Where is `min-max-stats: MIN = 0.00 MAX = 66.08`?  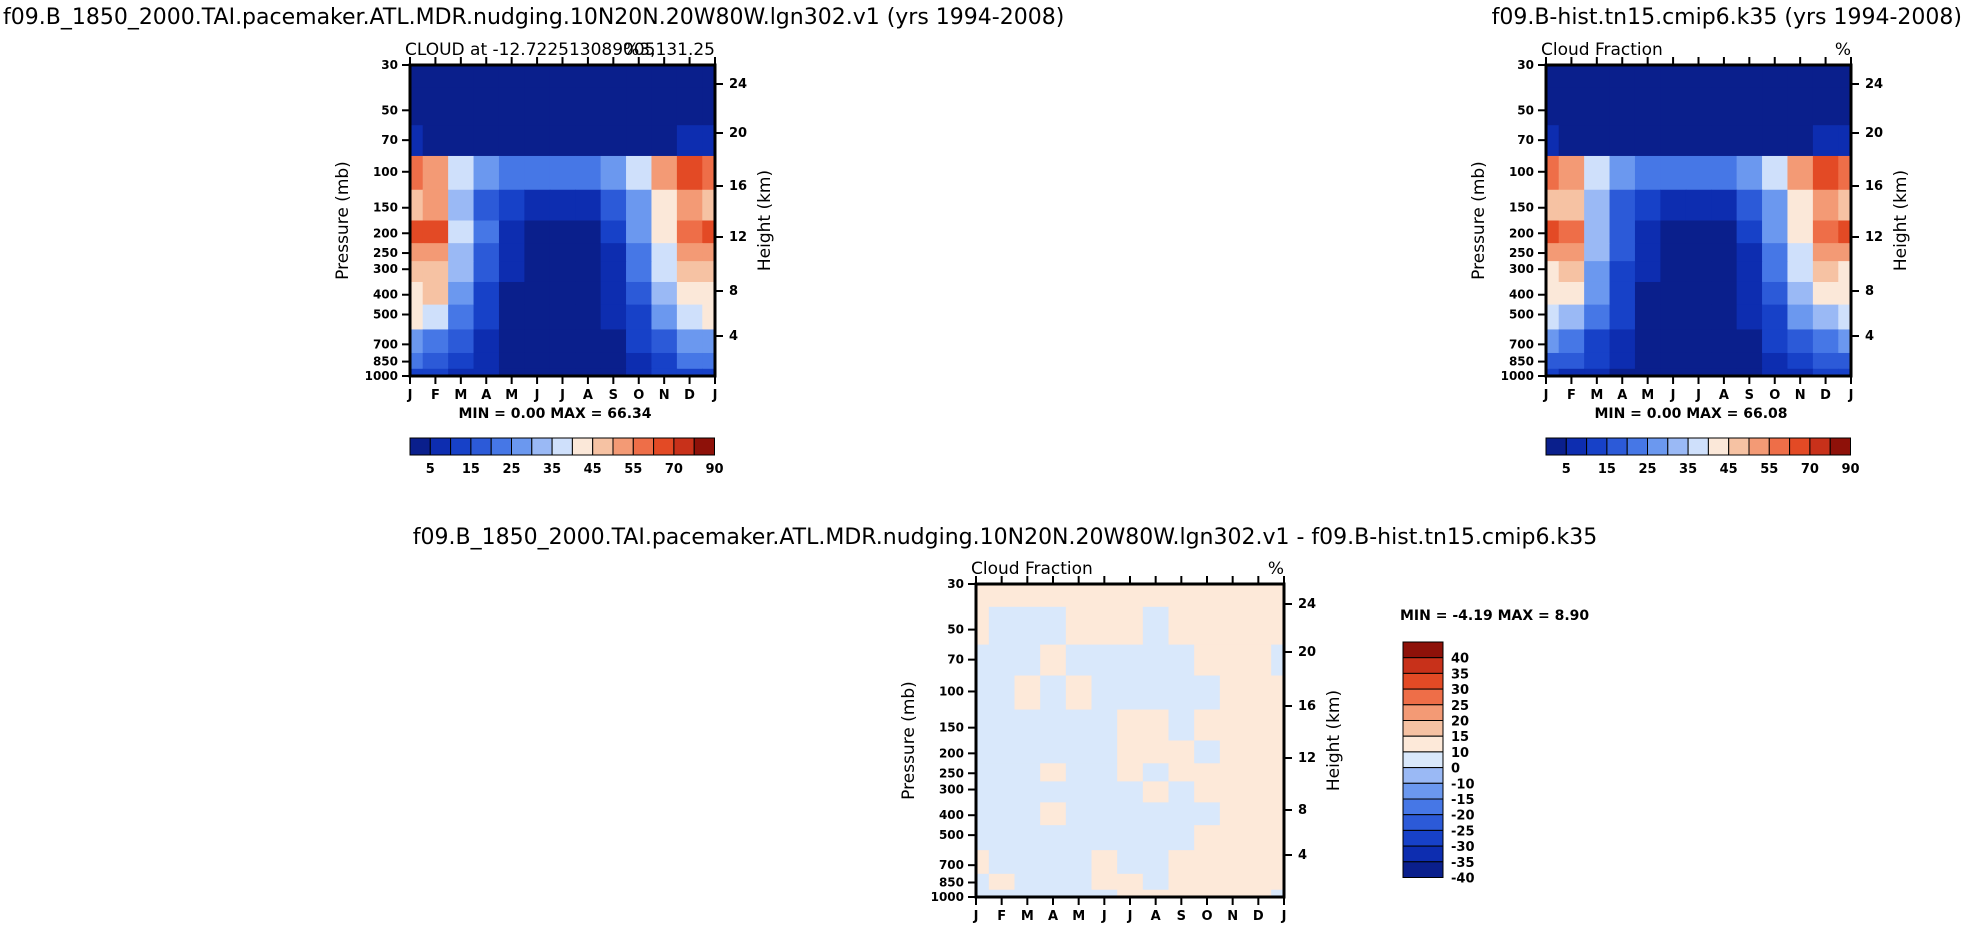 min-max-stats: MIN = 0.00 MAX = 66.08 is located at coordinates (1690, 414).